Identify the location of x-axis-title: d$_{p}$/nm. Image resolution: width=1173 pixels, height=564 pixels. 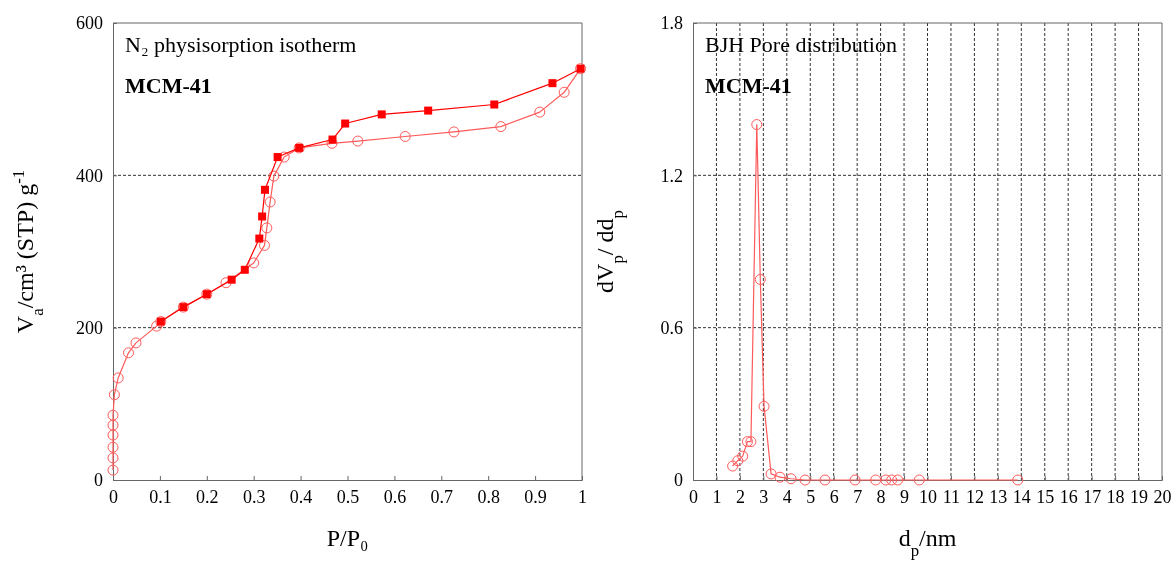
(927, 542).